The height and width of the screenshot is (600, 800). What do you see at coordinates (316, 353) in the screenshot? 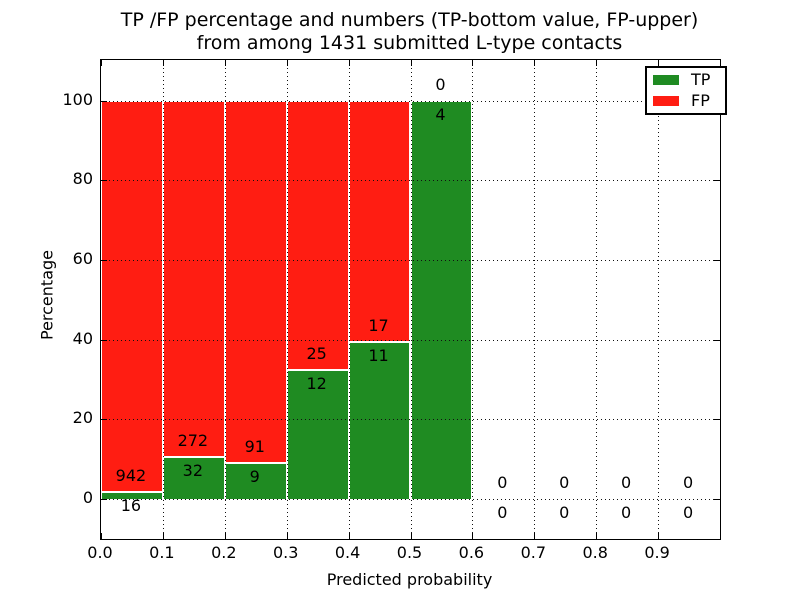
I see `value-label-fp-3: 25` at bounding box center [316, 353].